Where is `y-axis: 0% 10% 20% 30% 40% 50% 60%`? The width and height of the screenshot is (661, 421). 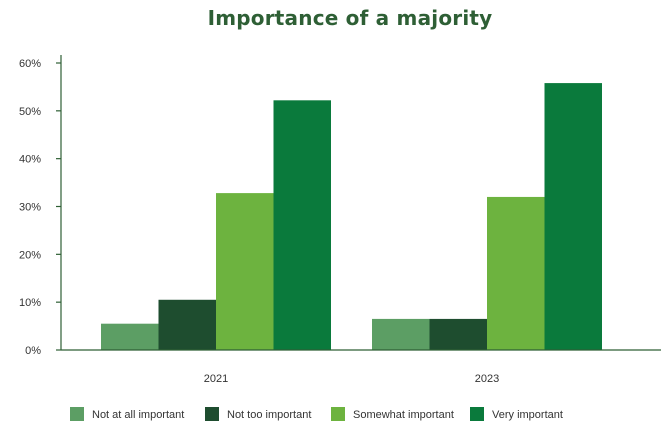
y-axis: 0% 10% 20% 30% 40% 50% 60% is located at coordinates (40, 206).